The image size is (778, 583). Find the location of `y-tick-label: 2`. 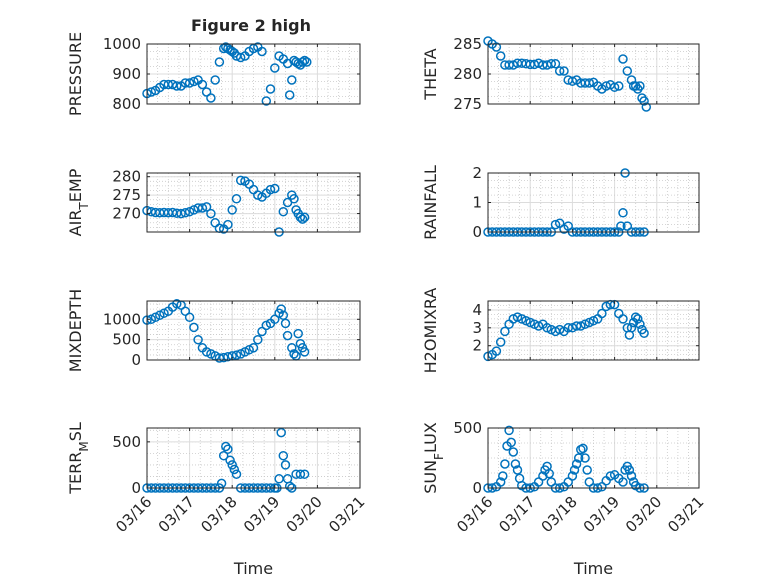

y-tick-label: 2 is located at coordinates (477, 173).